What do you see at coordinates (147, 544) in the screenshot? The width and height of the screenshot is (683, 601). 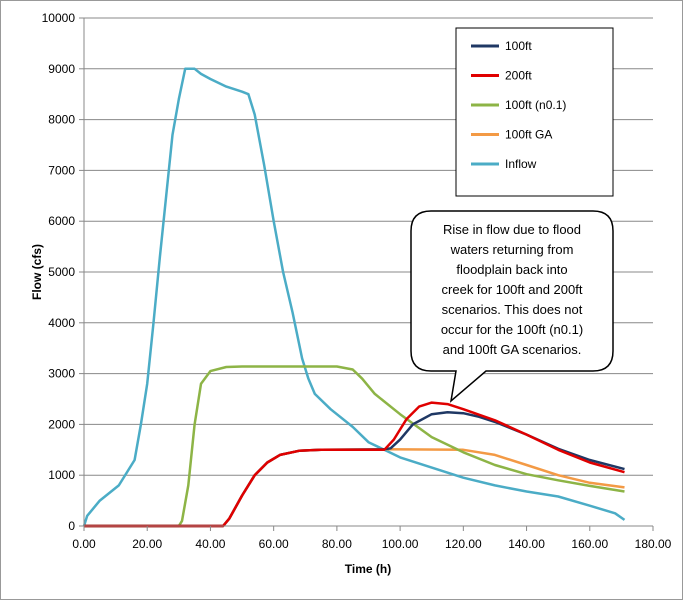 I see `x-tick-label: 20.00` at bounding box center [147, 544].